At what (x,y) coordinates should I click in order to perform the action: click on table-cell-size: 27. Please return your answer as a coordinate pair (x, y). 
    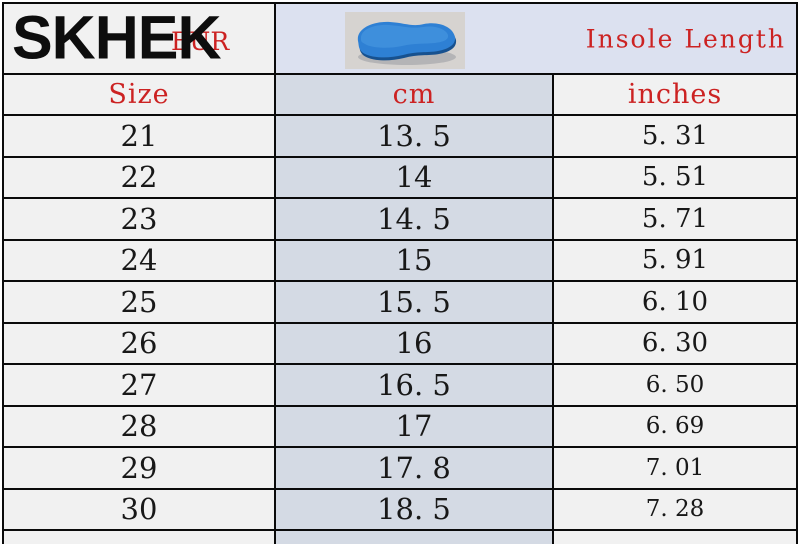
    Looking at the image, I should click on (139, 385).